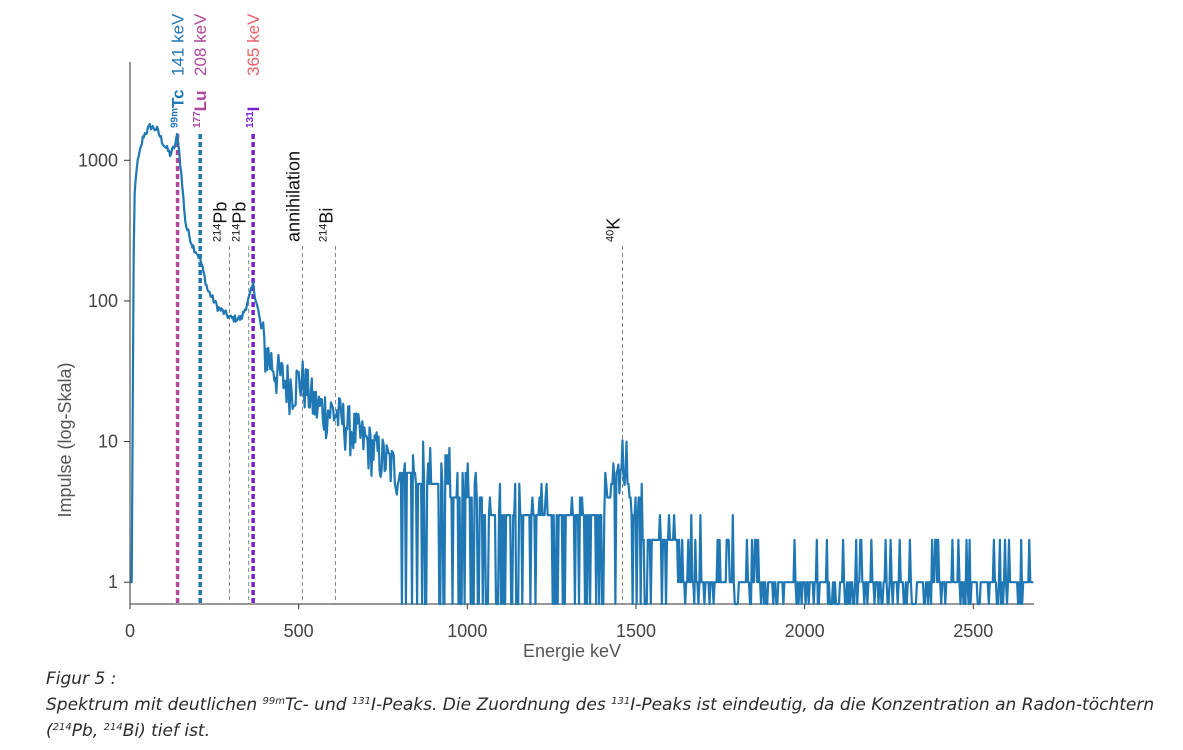 Image resolution: width=1183 pixels, height=750 pixels. I want to click on background-label: 40K, so click(613, 230).